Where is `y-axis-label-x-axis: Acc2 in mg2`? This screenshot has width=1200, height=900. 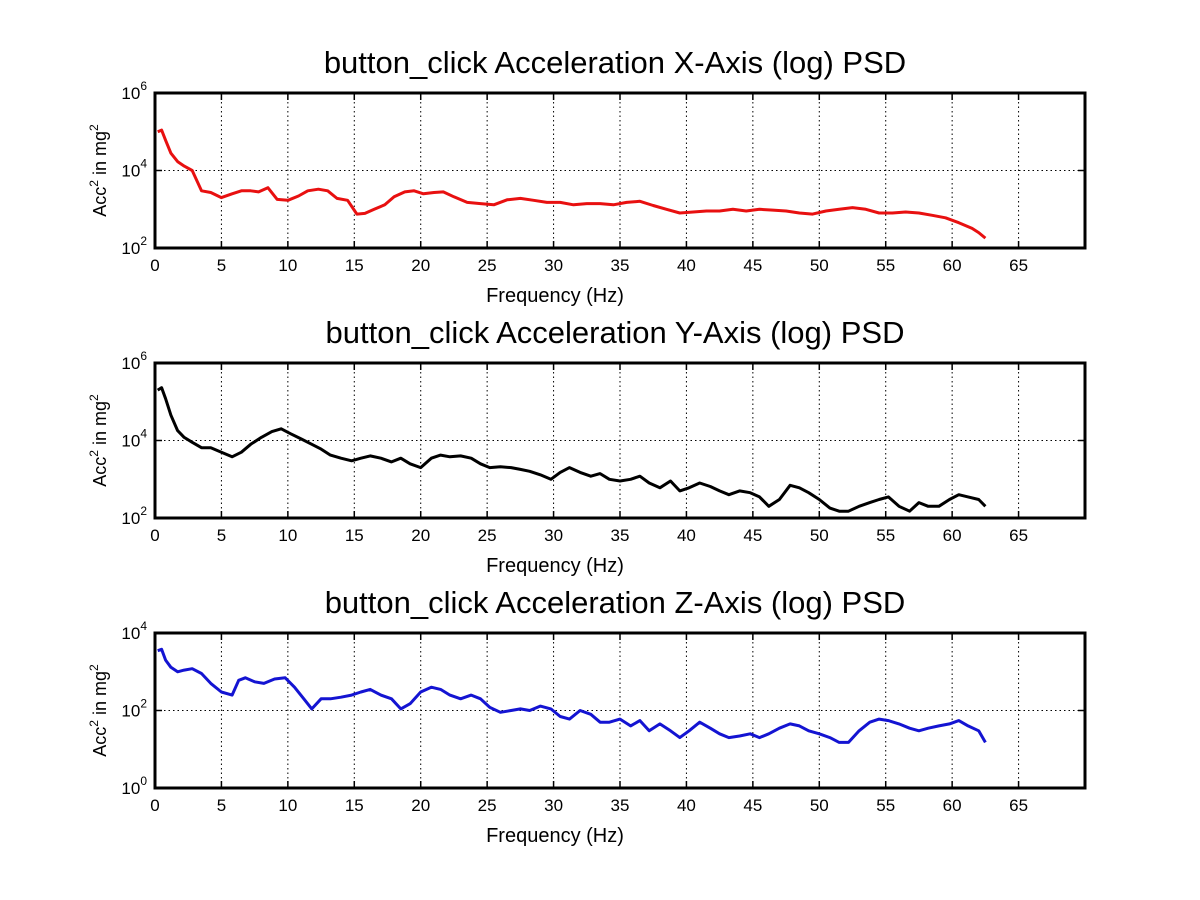
y-axis-label-x-axis: Acc2 in mg2 is located at coordinates (98, 170).